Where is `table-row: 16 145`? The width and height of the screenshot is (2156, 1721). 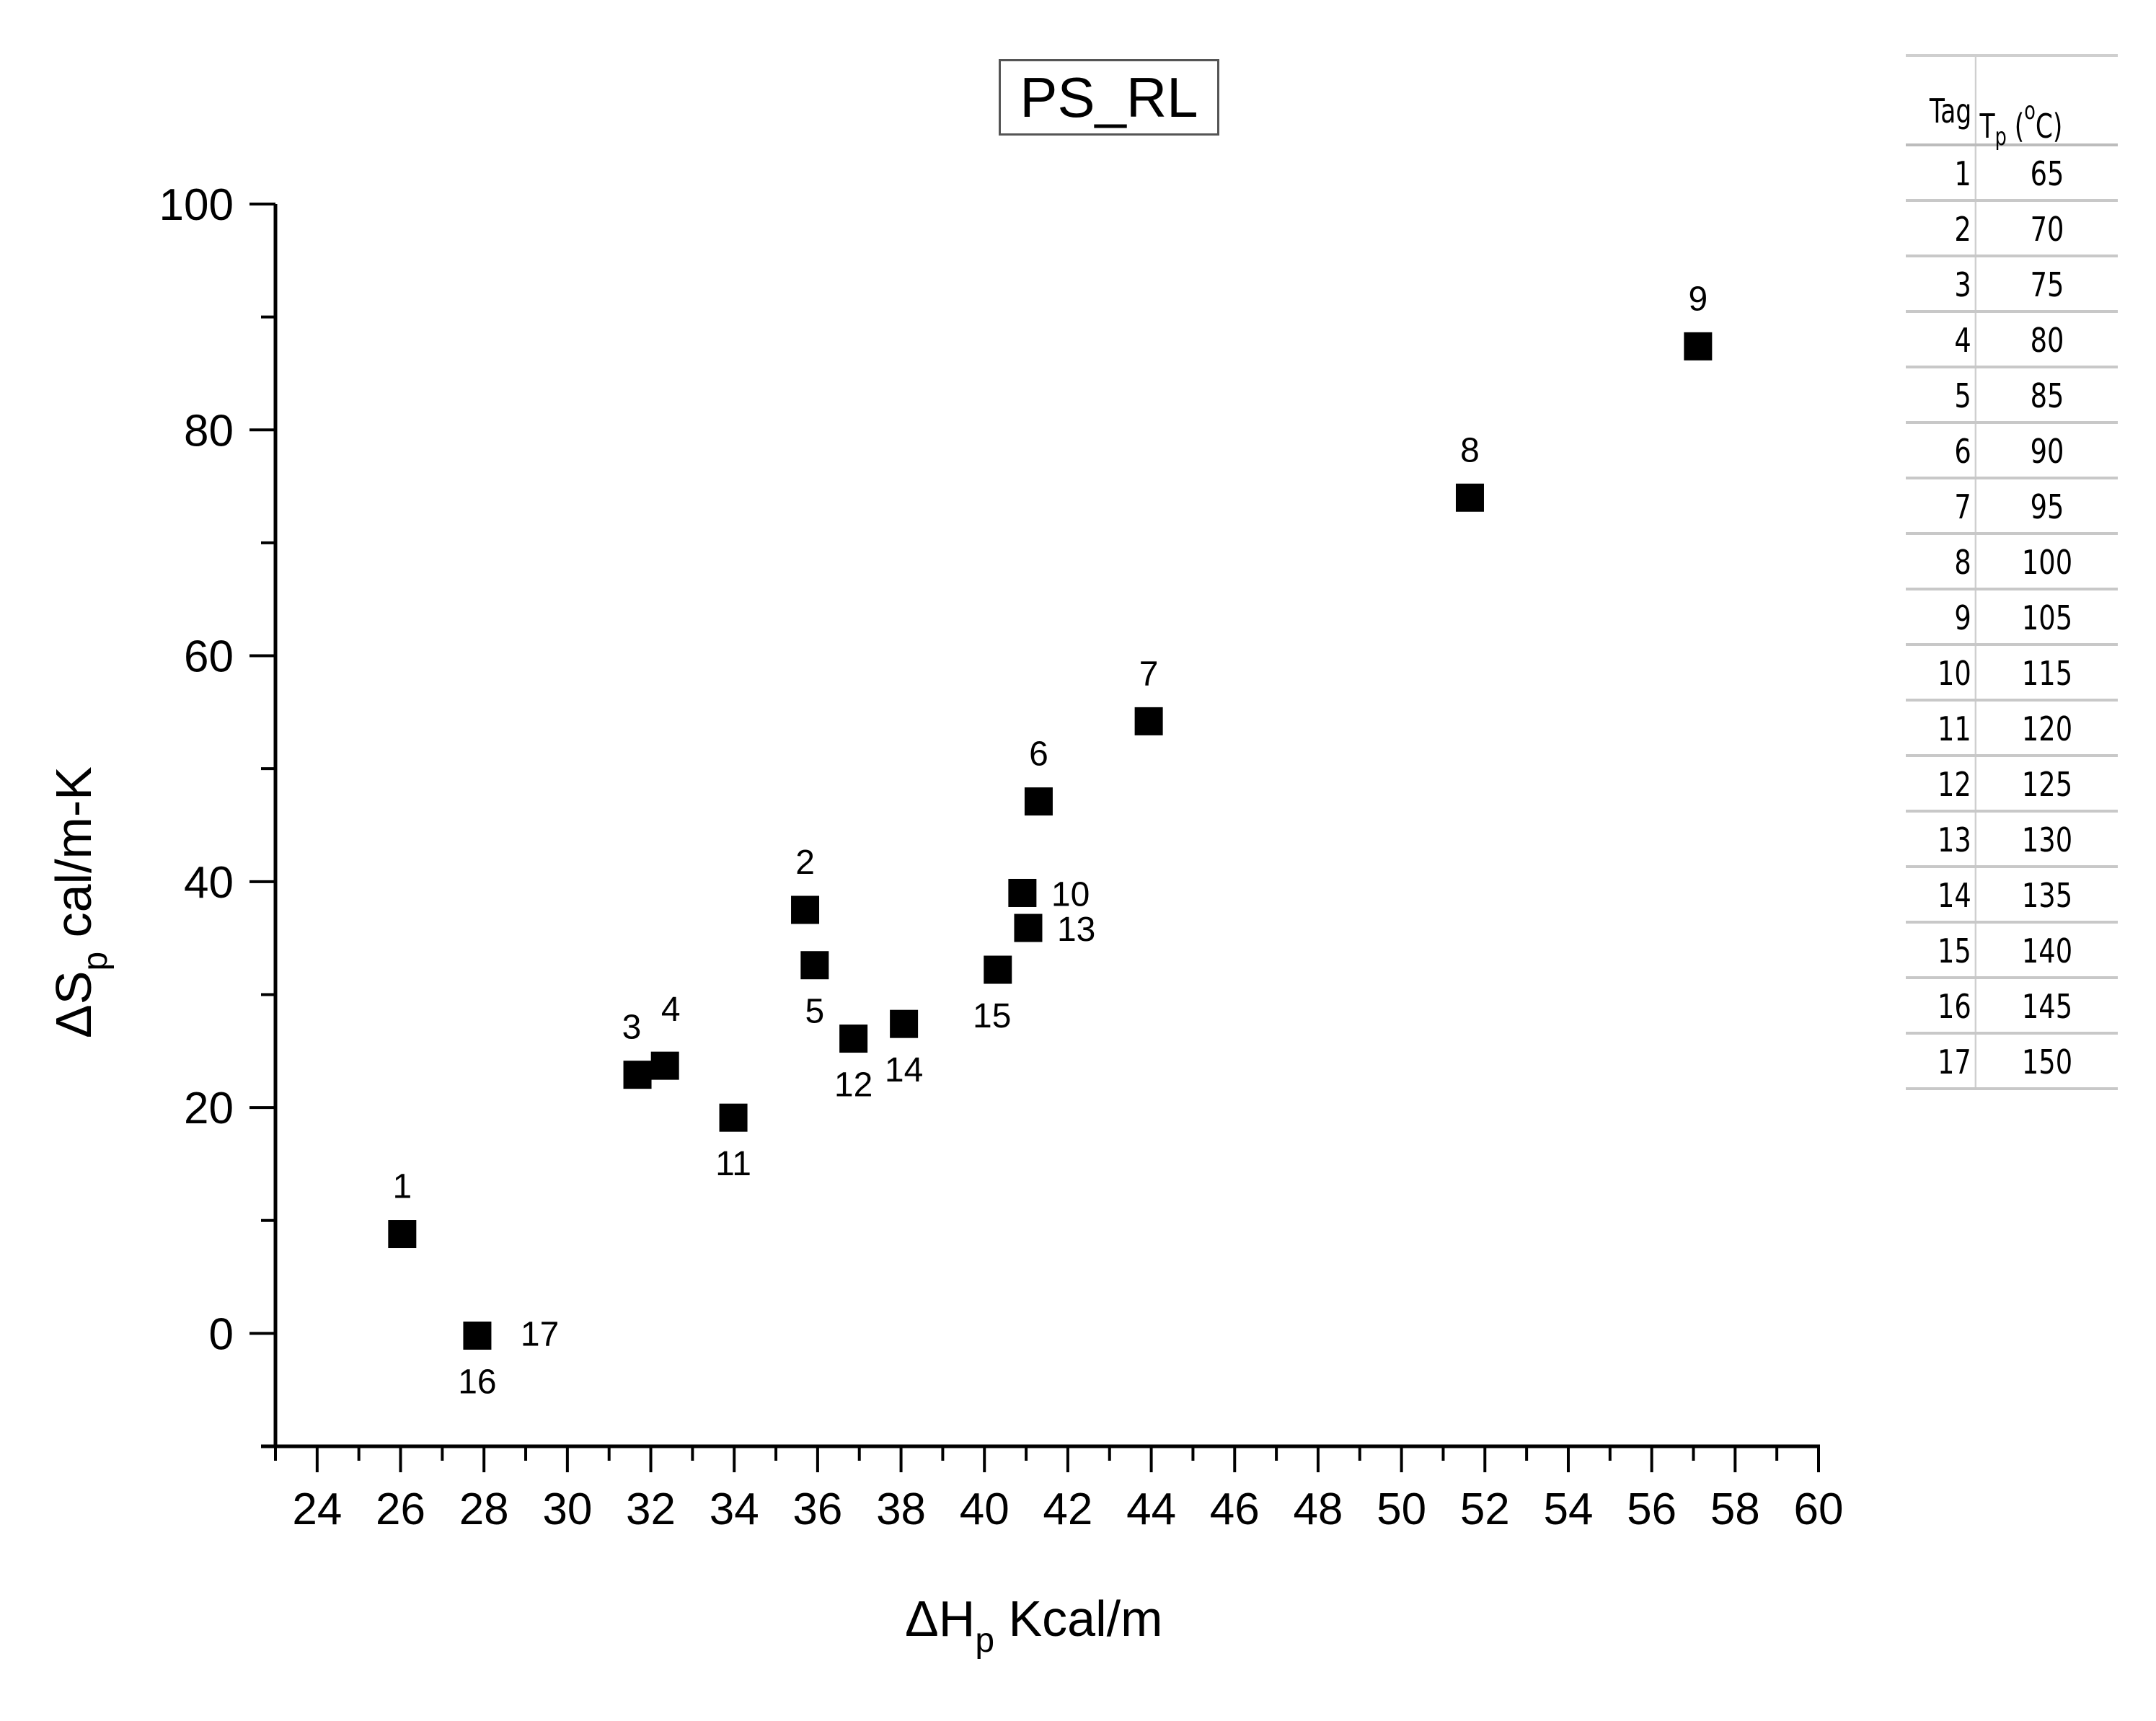 table-row: 16 145 is located at coordinates (2012, 1007).